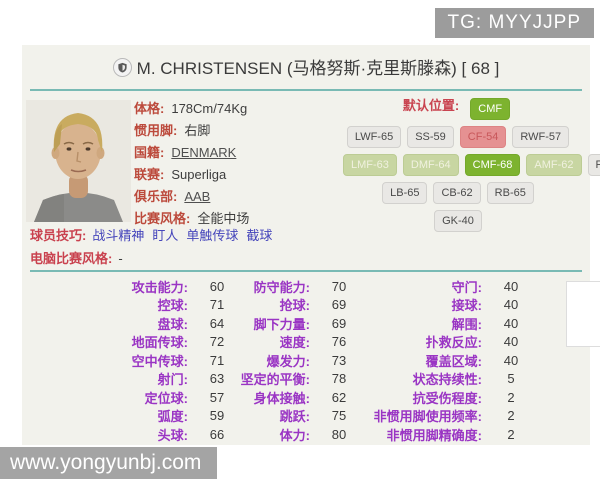 The height and width of the screenshot is (480, 600). Describe the element at coordinates (223, 218) in the screenshot. I see `info-value: 全能中场` at that location.